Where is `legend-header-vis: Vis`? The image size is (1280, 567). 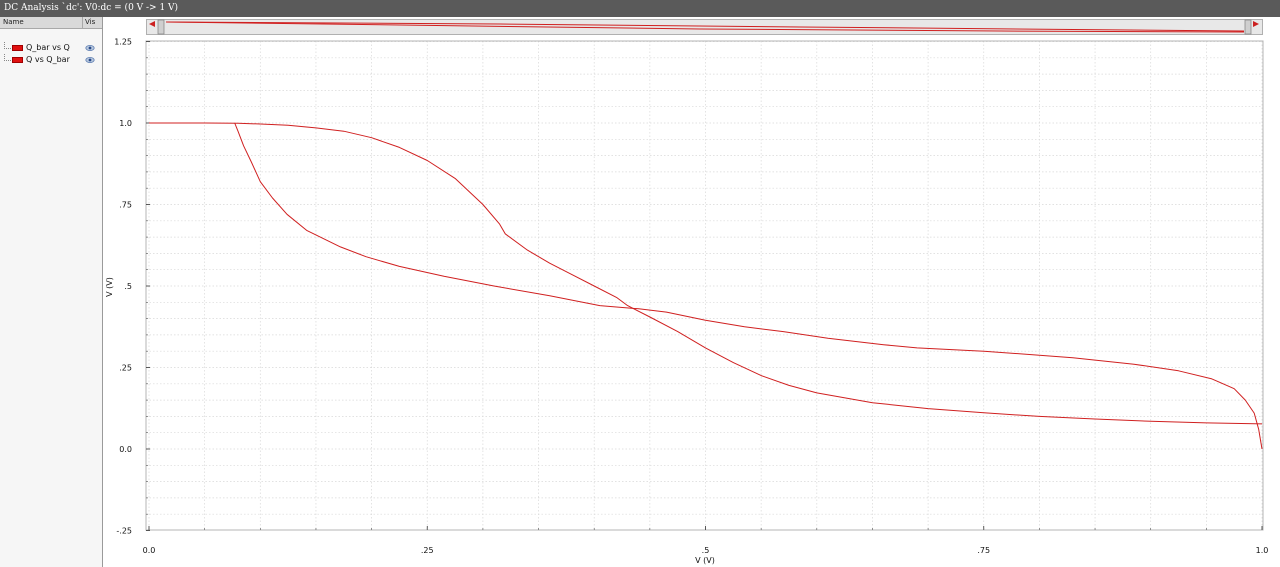
legend-header-vis: Vis is located at coordinates (88, 22).